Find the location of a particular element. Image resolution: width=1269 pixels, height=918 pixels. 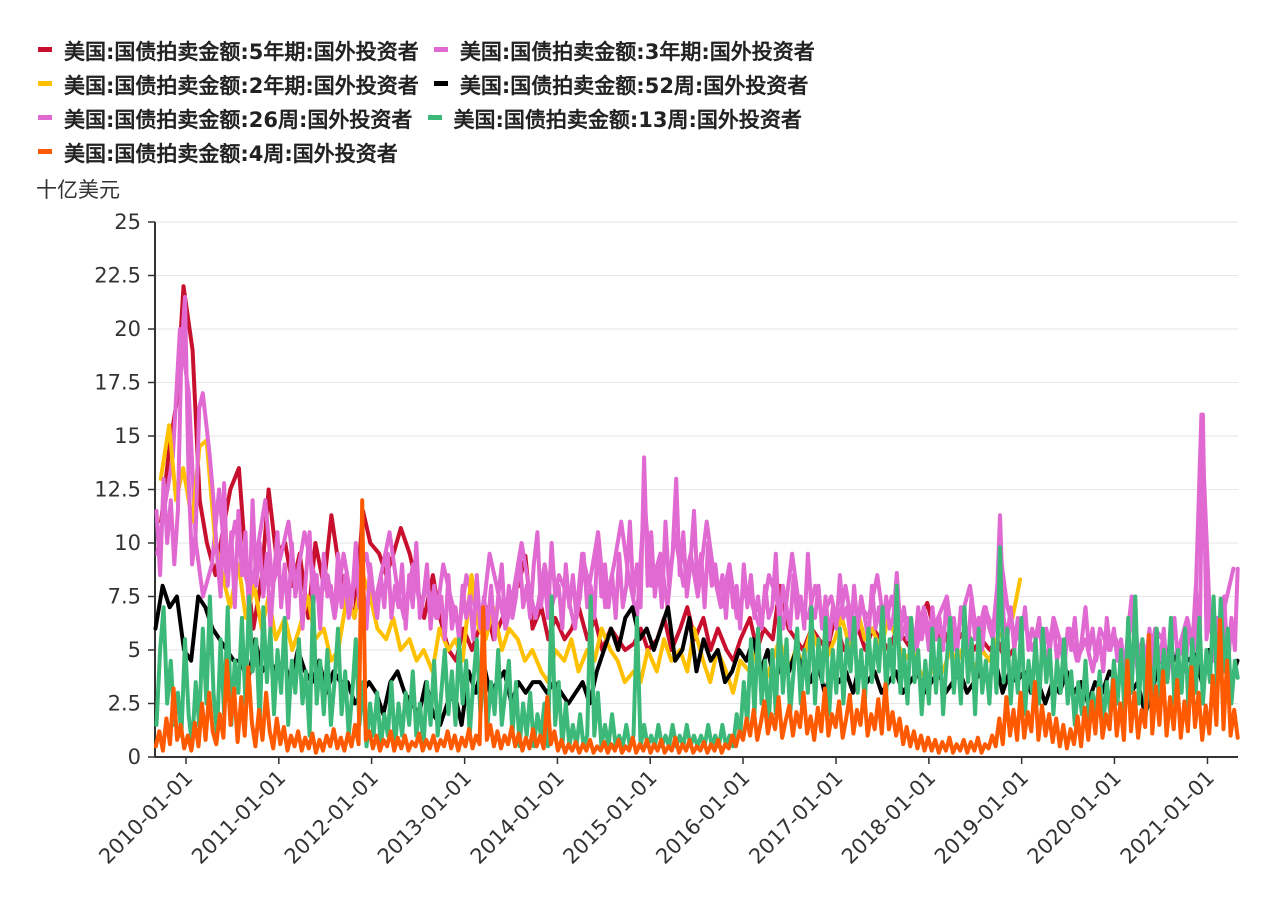

x-tick-label: 2019-01-01 is located at coordinates (981, 817).